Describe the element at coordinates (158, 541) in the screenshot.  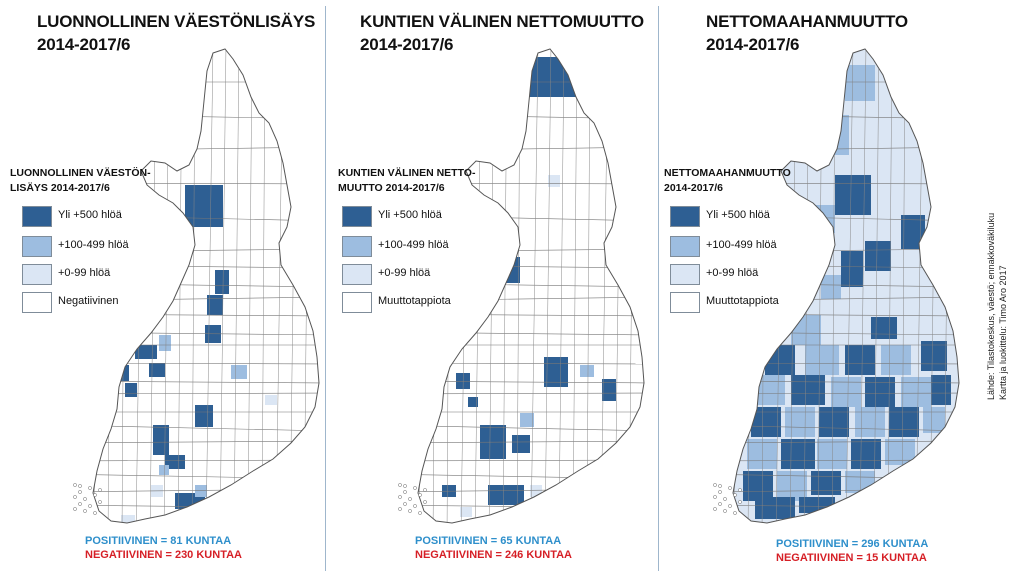
I see `positive-count: POSITIIVINEN = 81 KUNTAA` at that location.